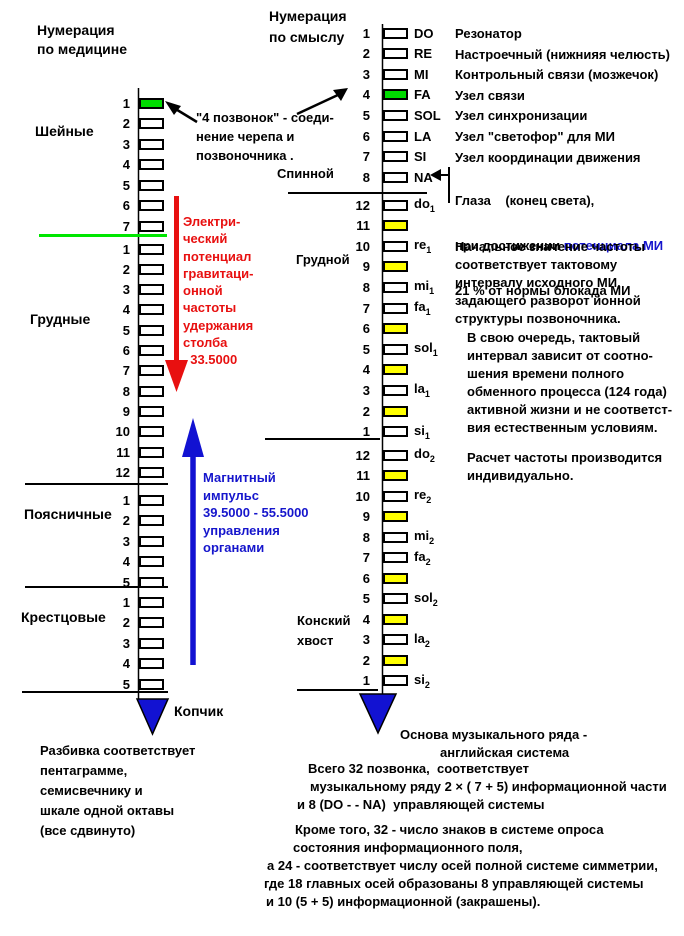 Image resolution: width=684 pixels, height=936 pixels. I want to click on vertebra-number: 8, so click(366, 537).